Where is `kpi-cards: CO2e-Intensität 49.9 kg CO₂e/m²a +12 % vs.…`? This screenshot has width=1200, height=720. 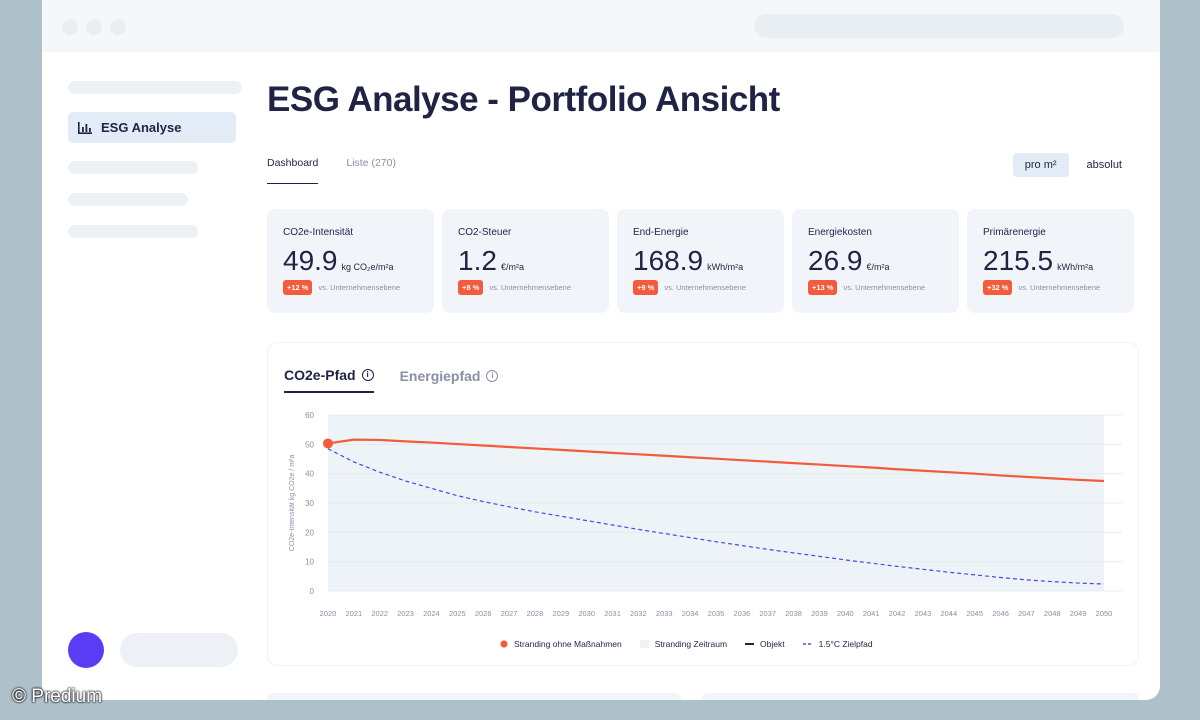
kpi-cards: CO2e-Intensität 49.9 kg CO₂e/m²a +12 % vs.… is located at coordinates (700, 261).